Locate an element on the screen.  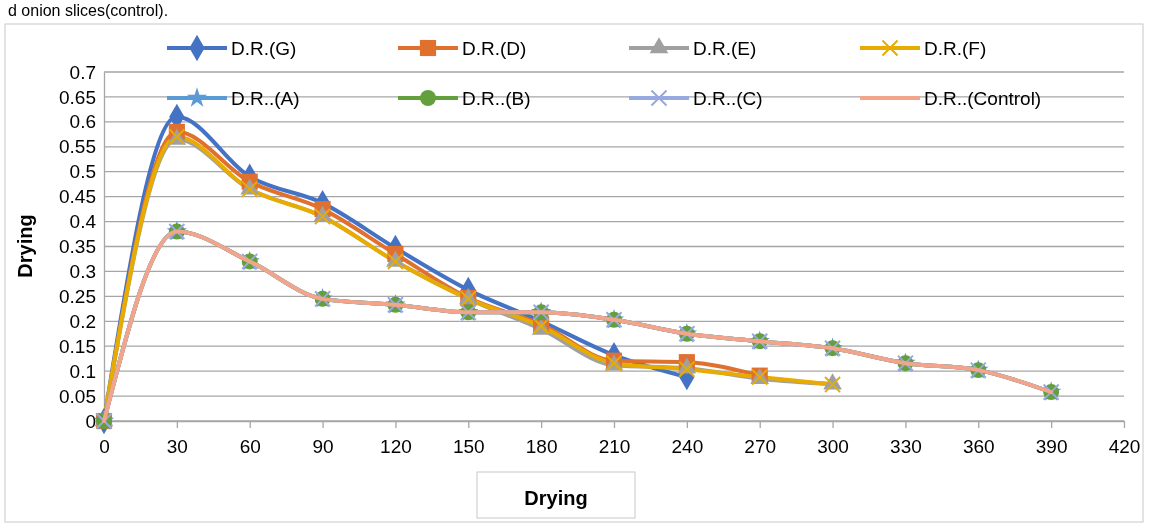
y-tick-label: 0.7 is located at coordinates (82, 72).